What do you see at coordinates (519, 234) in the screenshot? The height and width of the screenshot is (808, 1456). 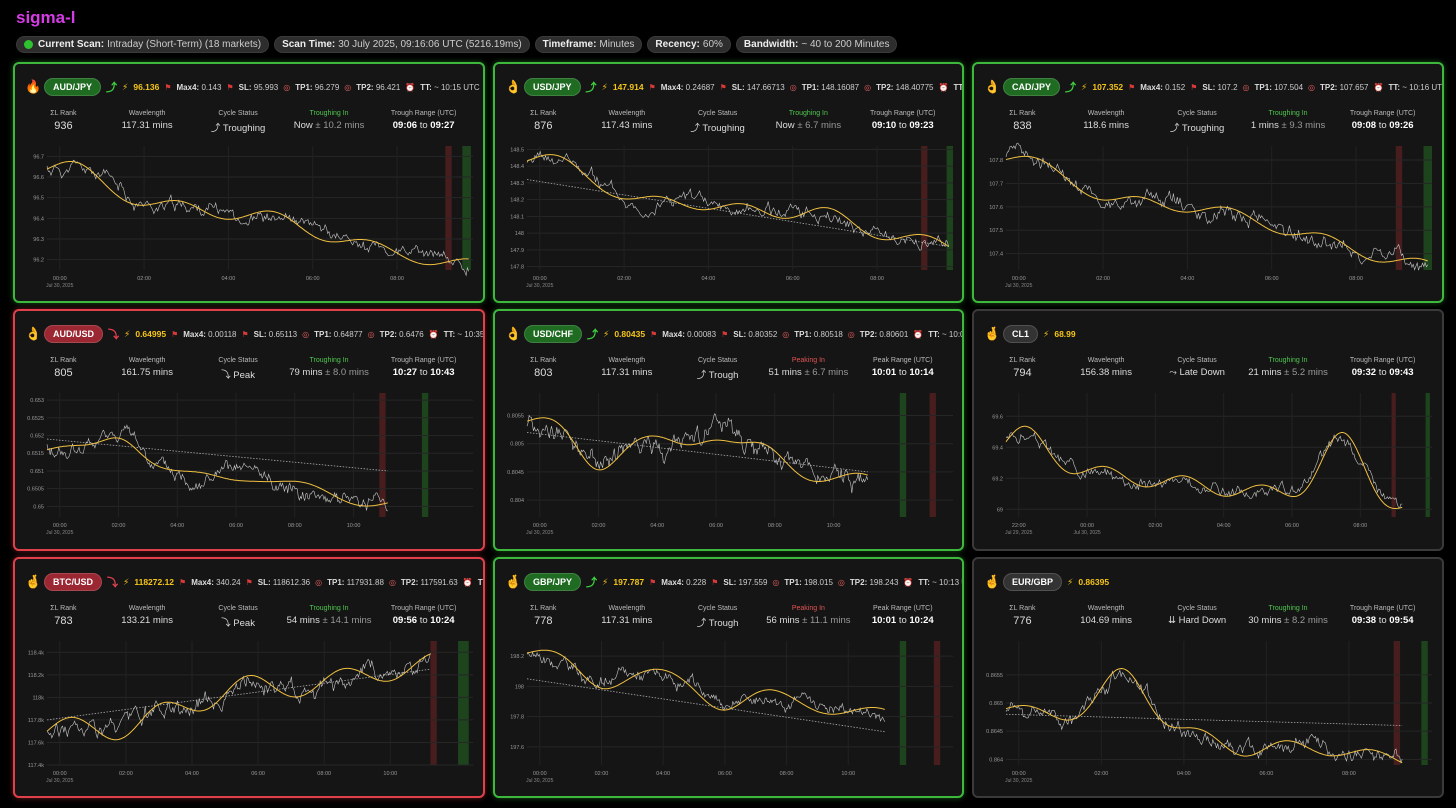 I see `y-tick-label: 148` at bounding box center [519, 234].